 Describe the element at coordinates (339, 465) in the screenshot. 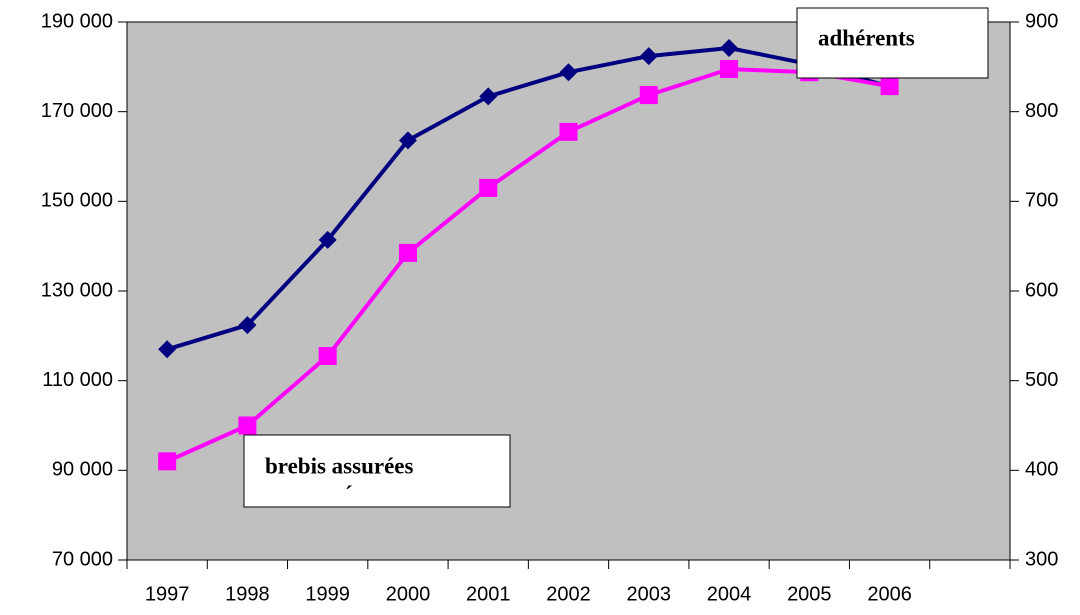

I see `series-label: brebis assurées` at that location.